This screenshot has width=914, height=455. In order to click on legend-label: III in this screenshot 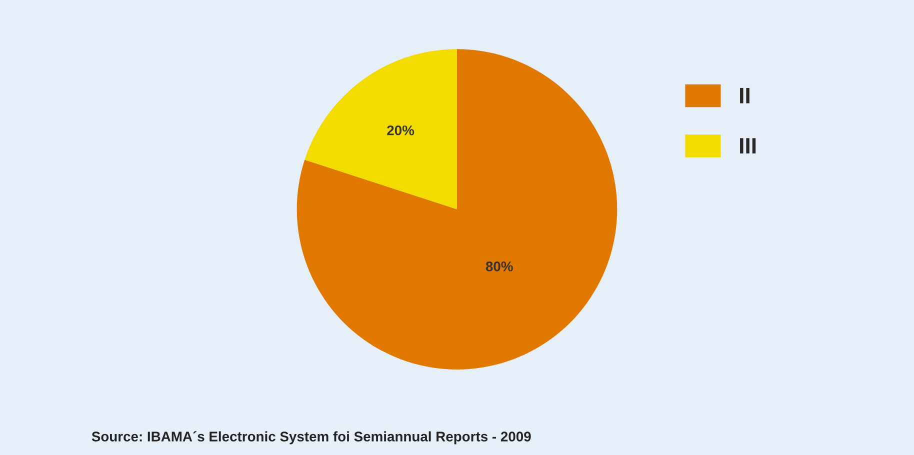, I will do `click(748, 146)`.